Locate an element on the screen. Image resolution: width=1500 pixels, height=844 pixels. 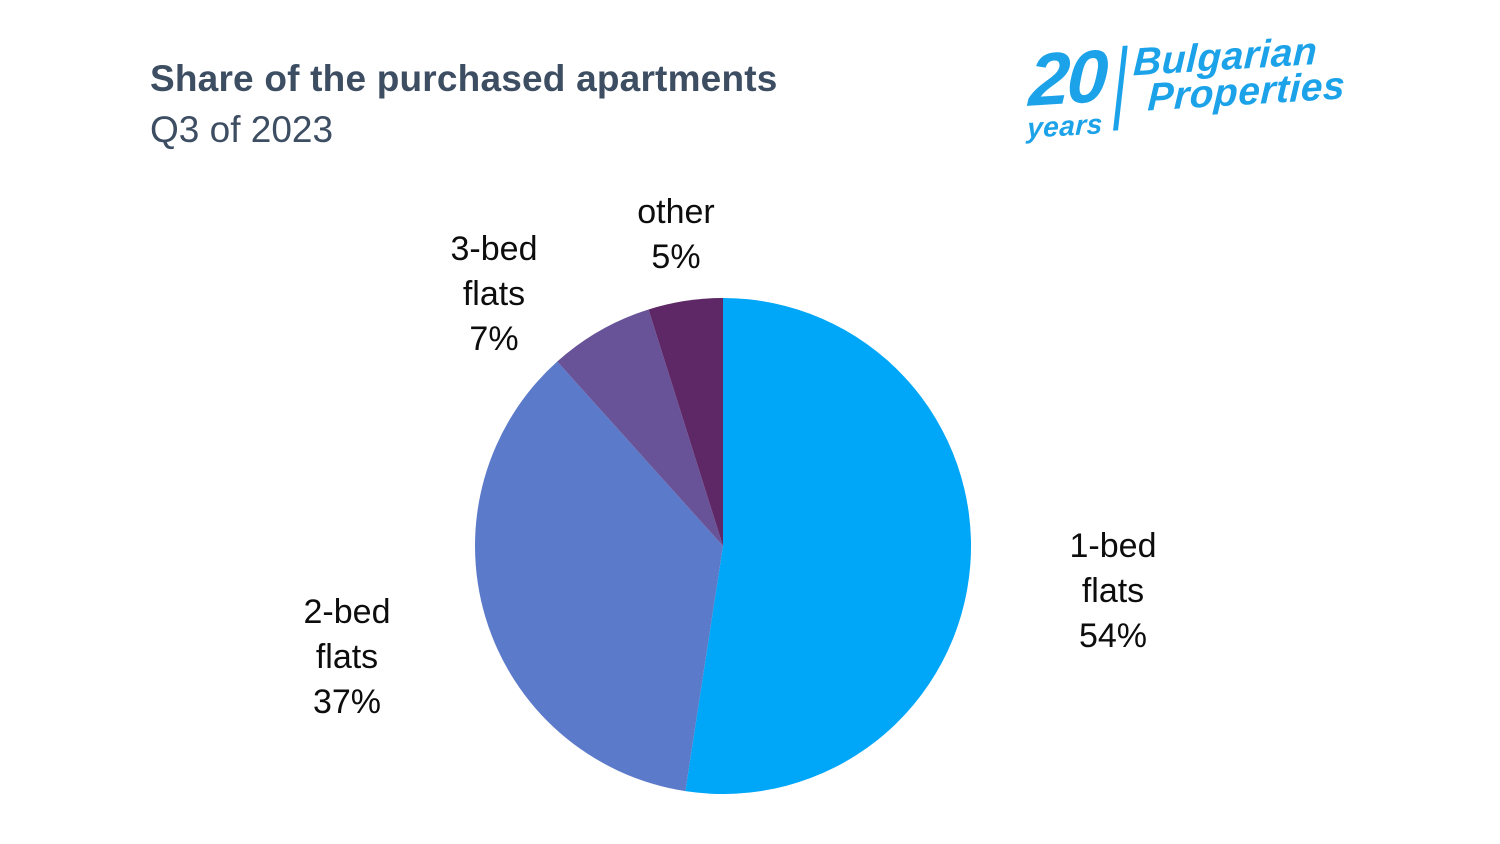
logo-20-number: 20 is located at coordinates (1067, 77).